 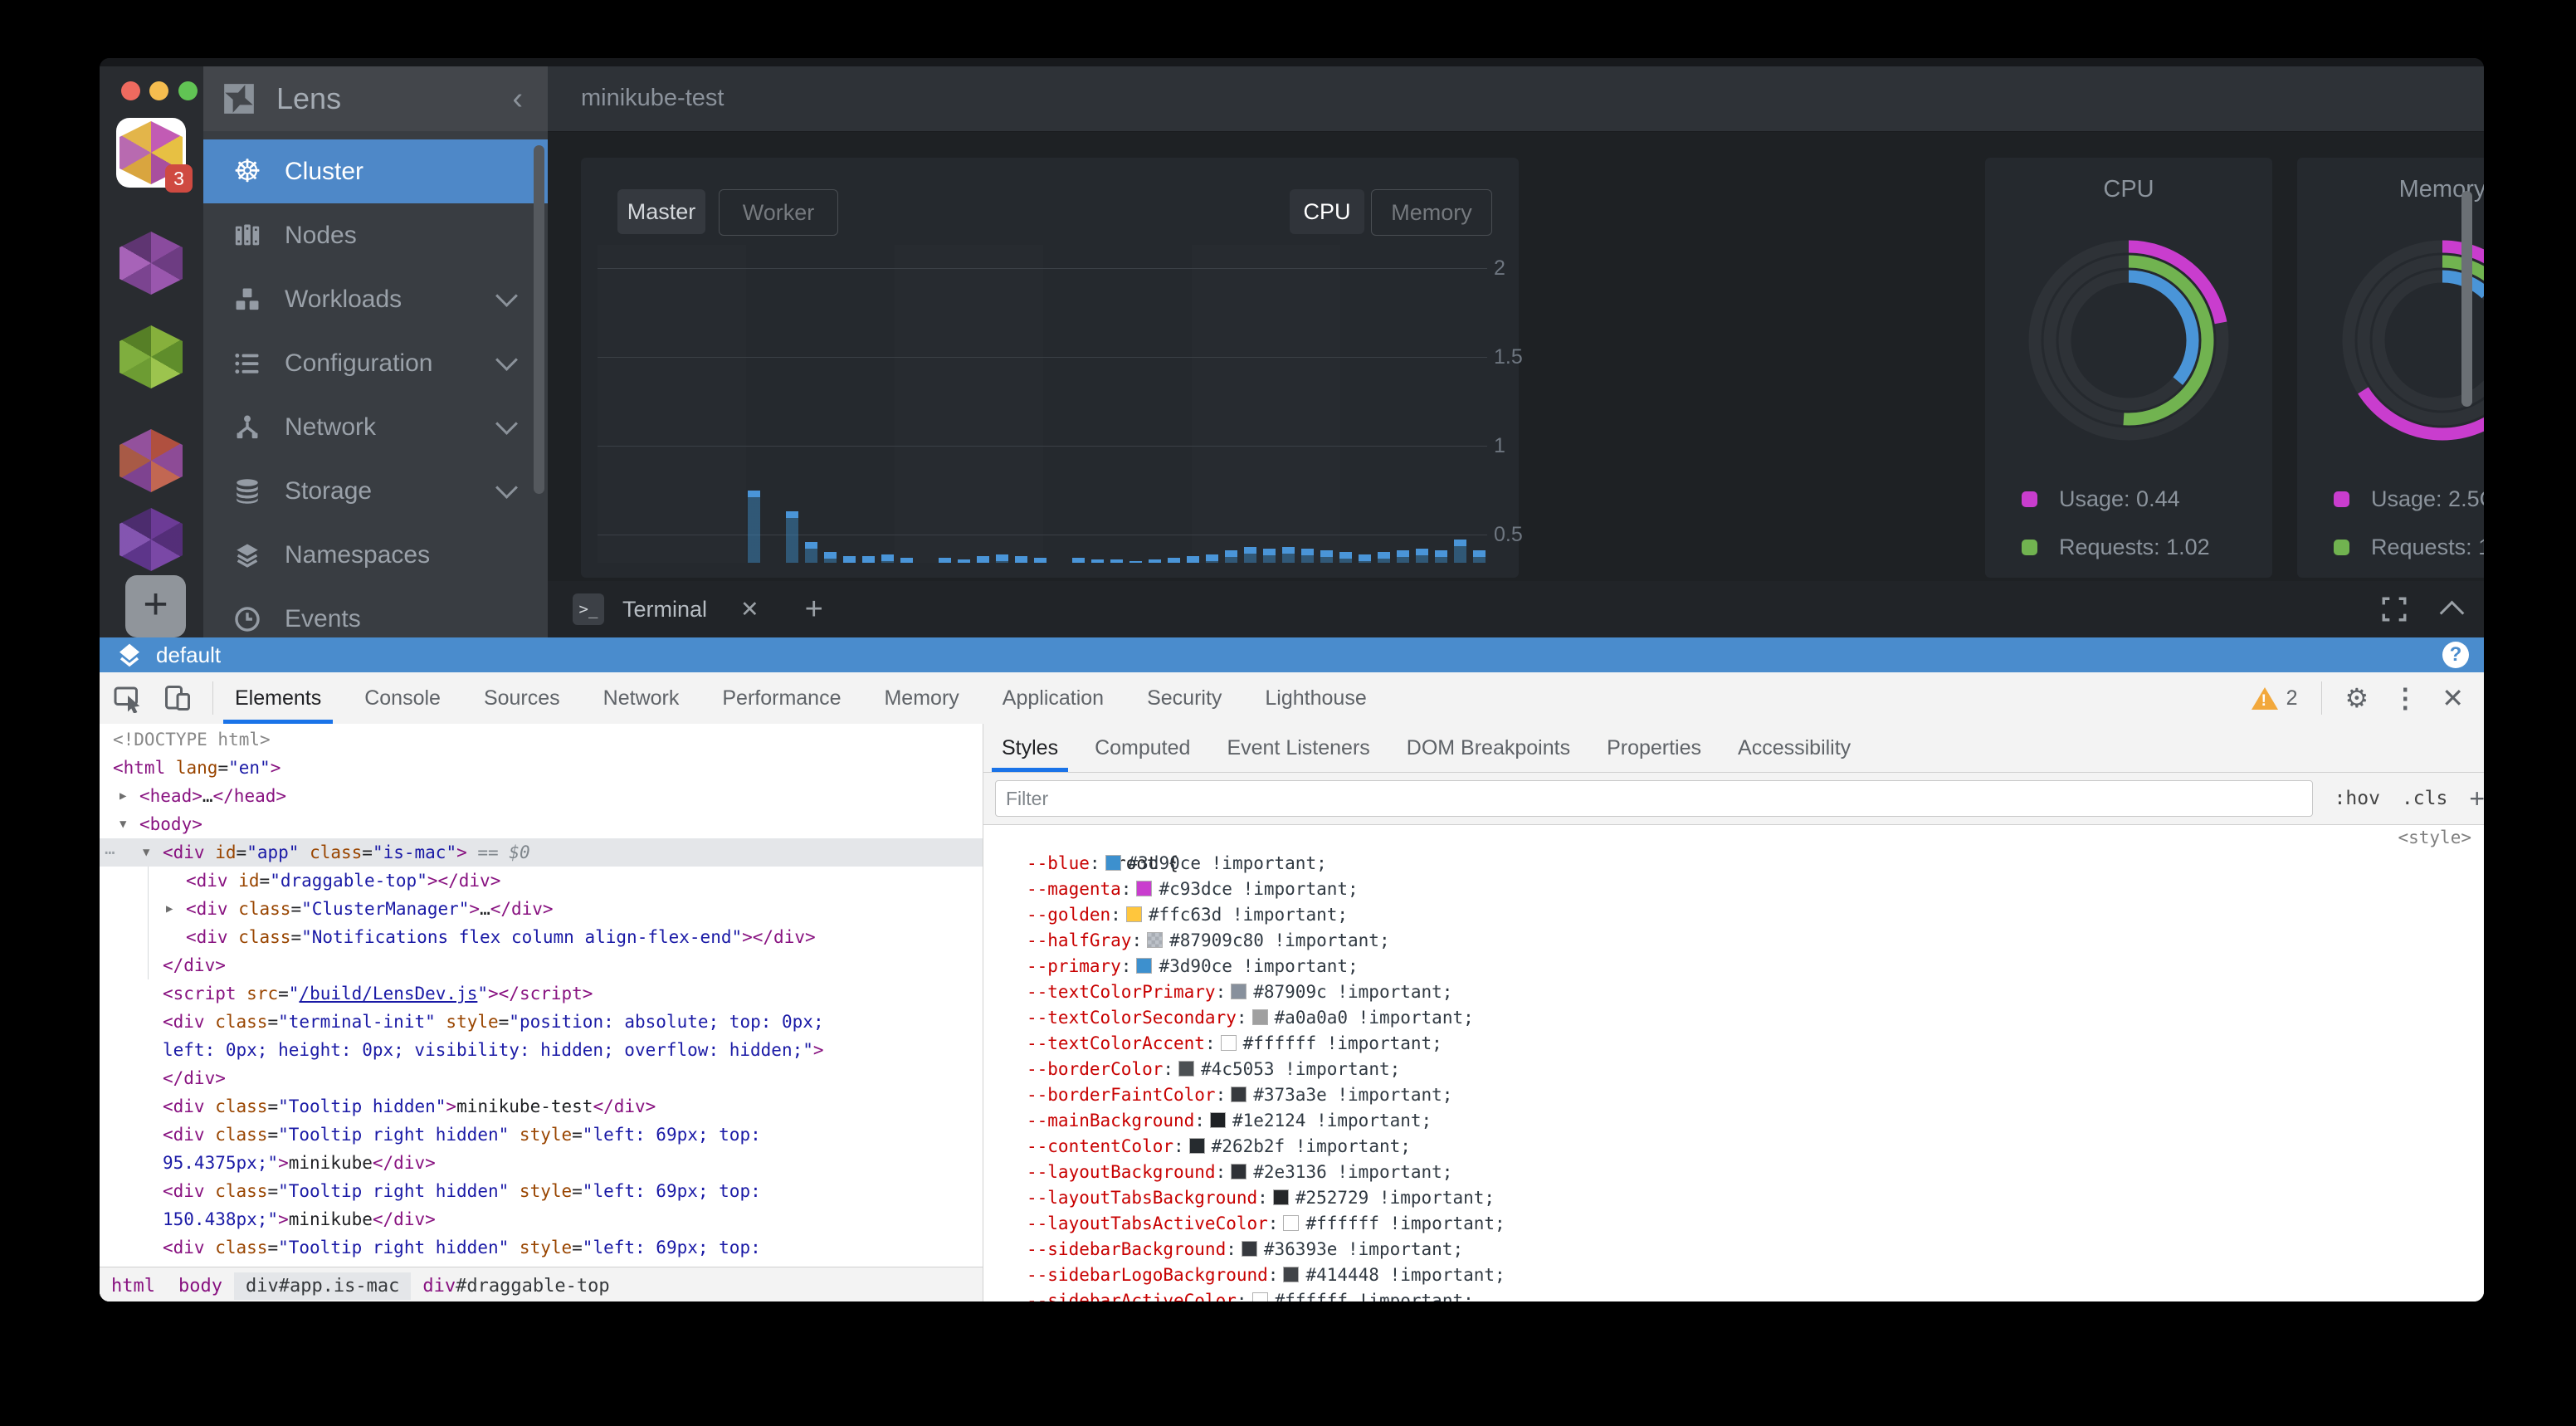 What do you see at coordinates (1332, 1121) in the screenshot?
I see `css-property-value: #1e2124 !important;` at bounding box center [1332, 1121].